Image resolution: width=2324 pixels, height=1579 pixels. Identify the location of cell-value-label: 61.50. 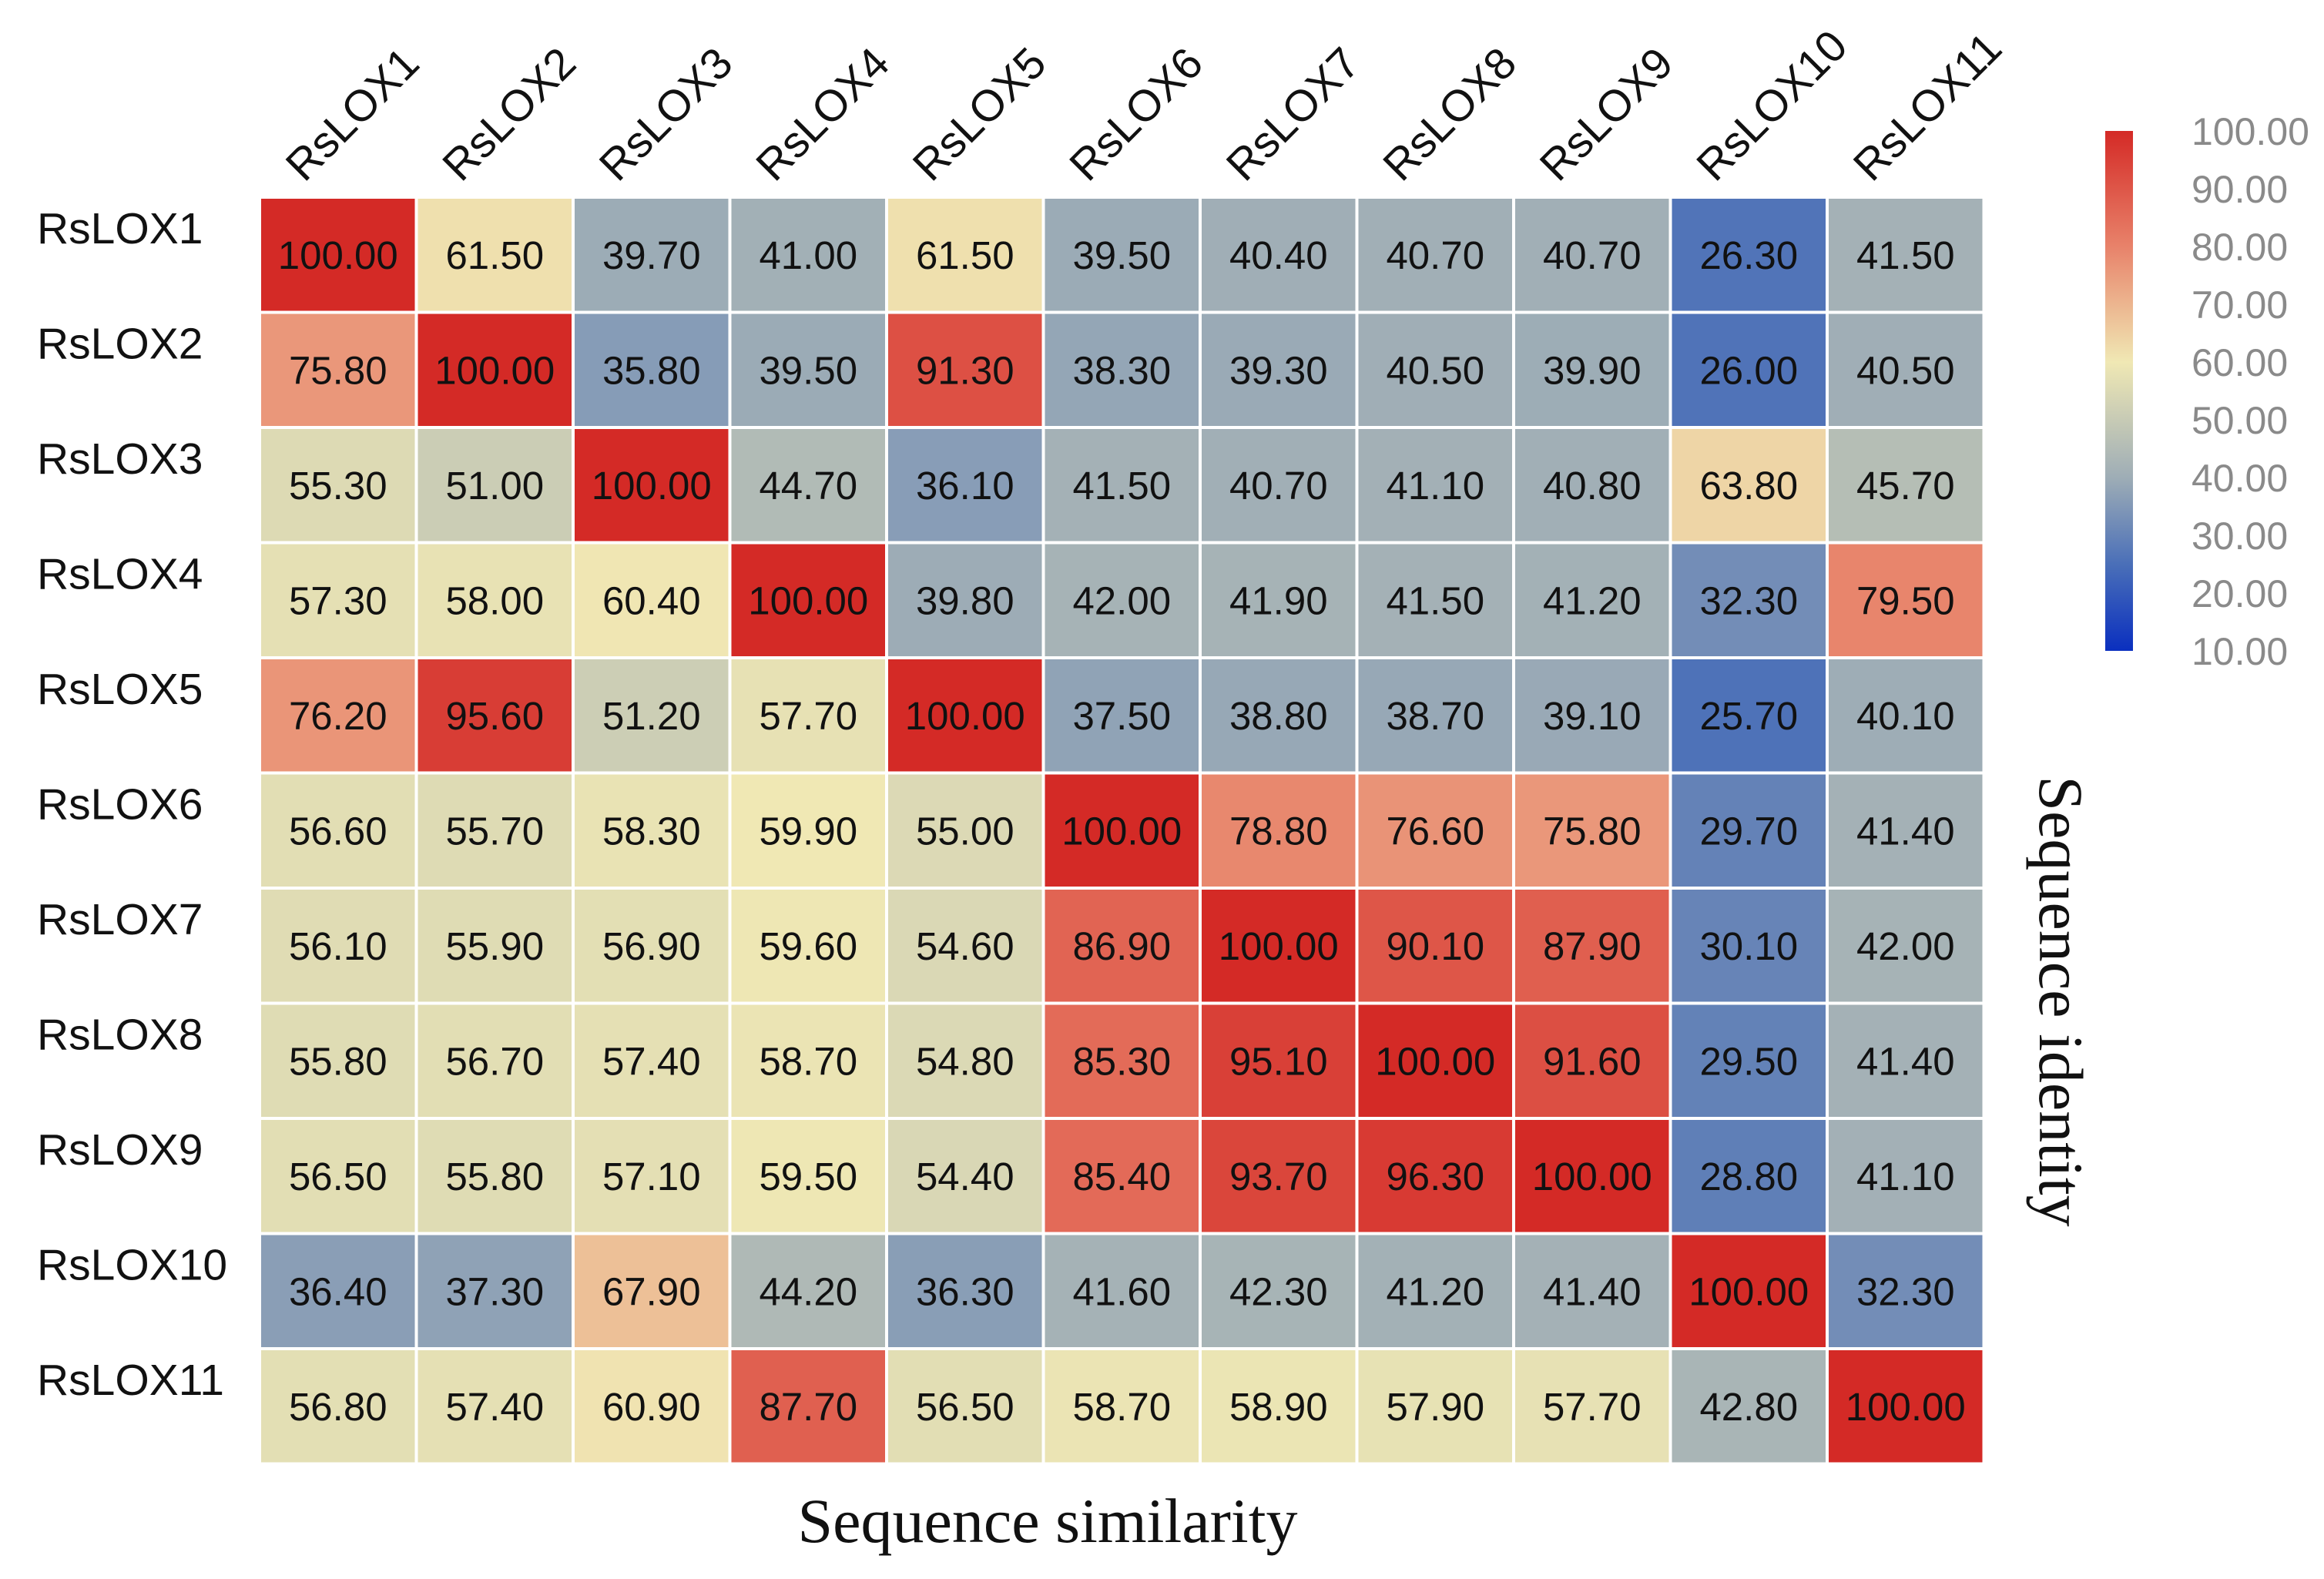
(494, 255).